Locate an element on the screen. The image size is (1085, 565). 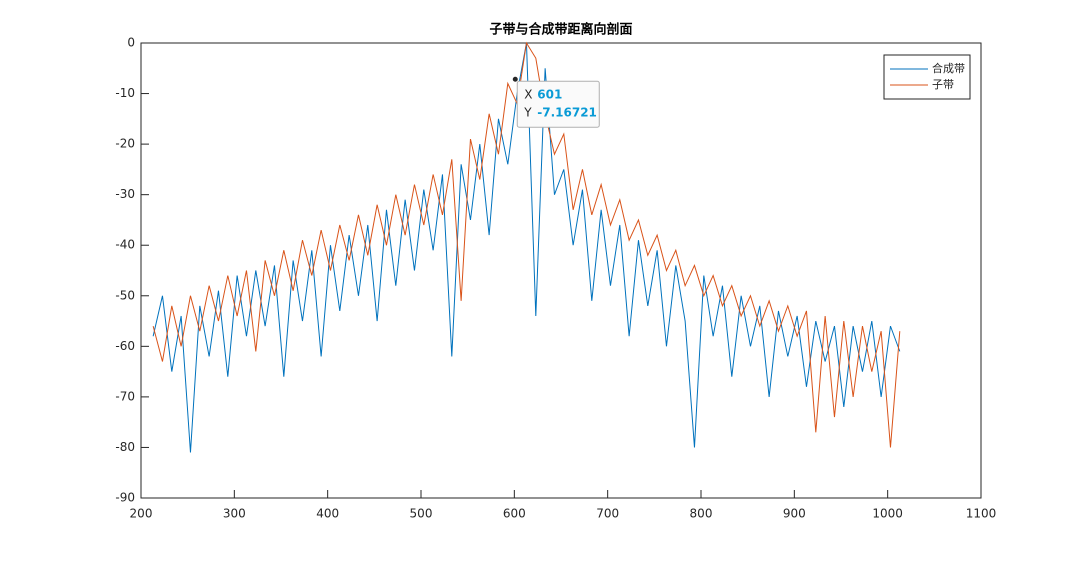
y-tick-label: 0 is located at coordinates (131, 43).